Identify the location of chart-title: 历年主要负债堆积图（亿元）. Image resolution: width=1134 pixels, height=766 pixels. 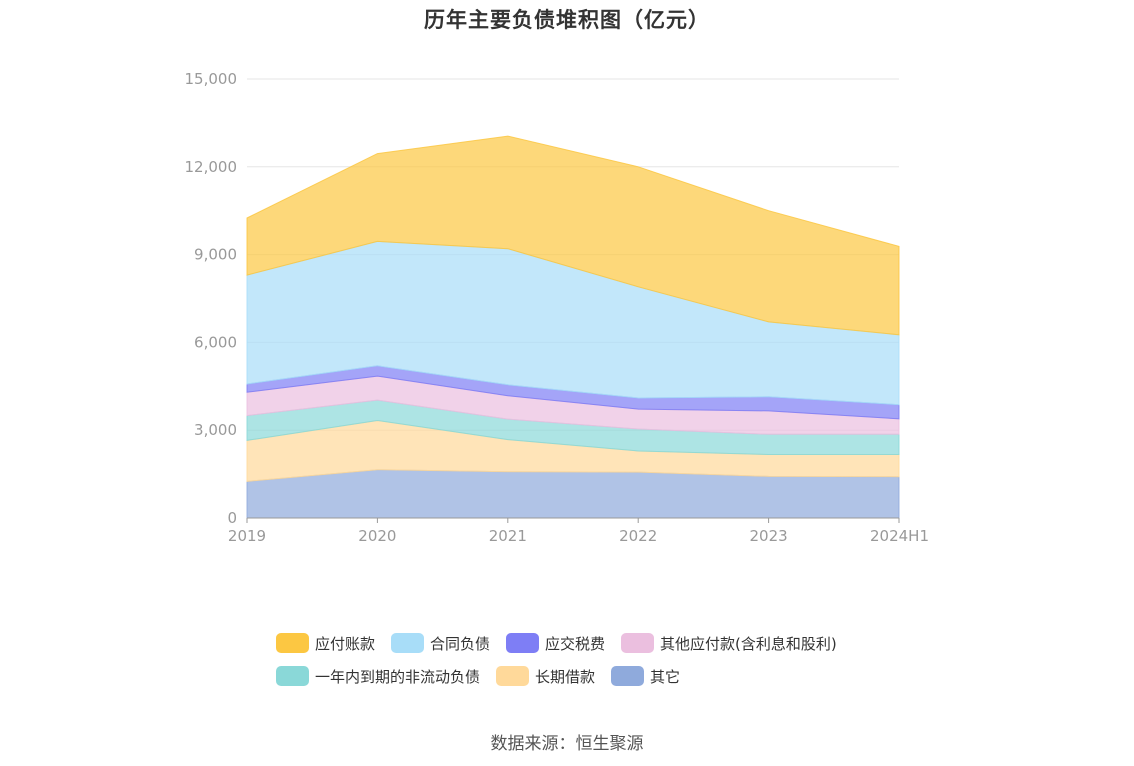
(567, 20).